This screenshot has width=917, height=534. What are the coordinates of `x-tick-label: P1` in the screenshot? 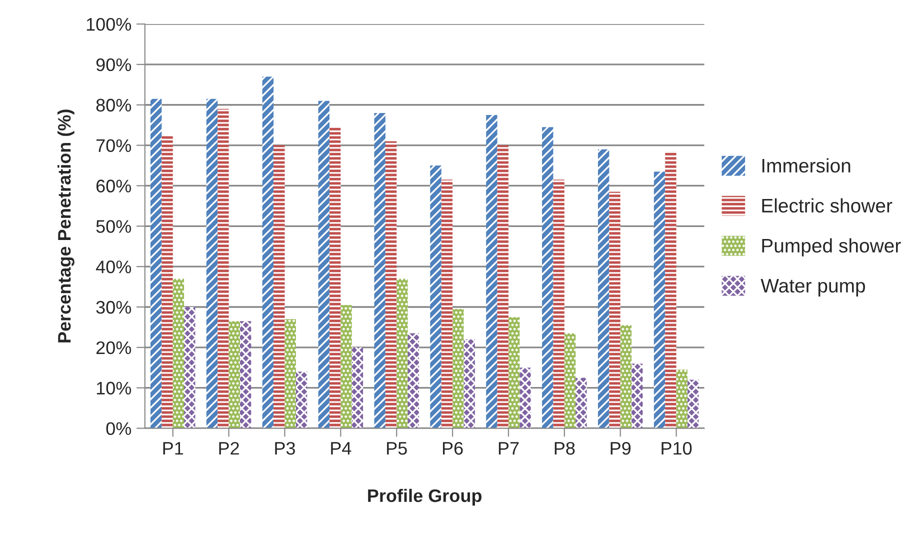 It's located at (173, 448).